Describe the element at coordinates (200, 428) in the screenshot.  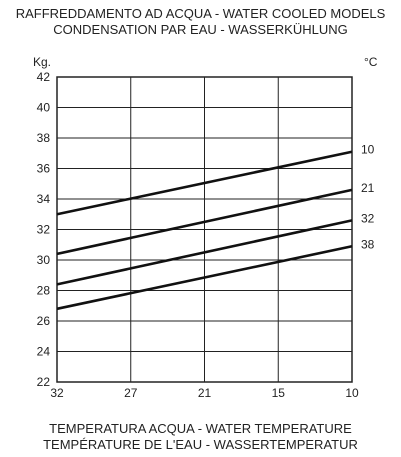
I see `x-axis-title-line-1: TEMPERATURA ACQUA - WATER TEMPERATURE` at that location.